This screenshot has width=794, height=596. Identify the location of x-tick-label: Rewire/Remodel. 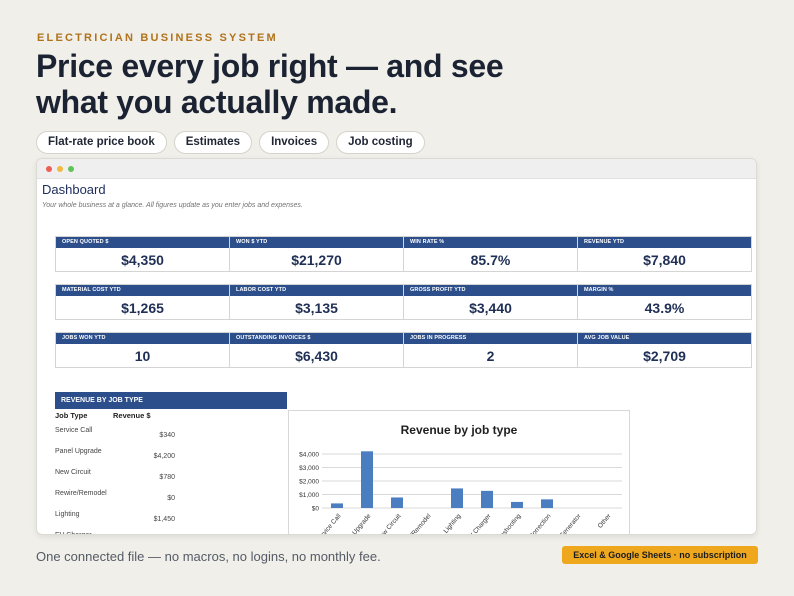
(414, 523).